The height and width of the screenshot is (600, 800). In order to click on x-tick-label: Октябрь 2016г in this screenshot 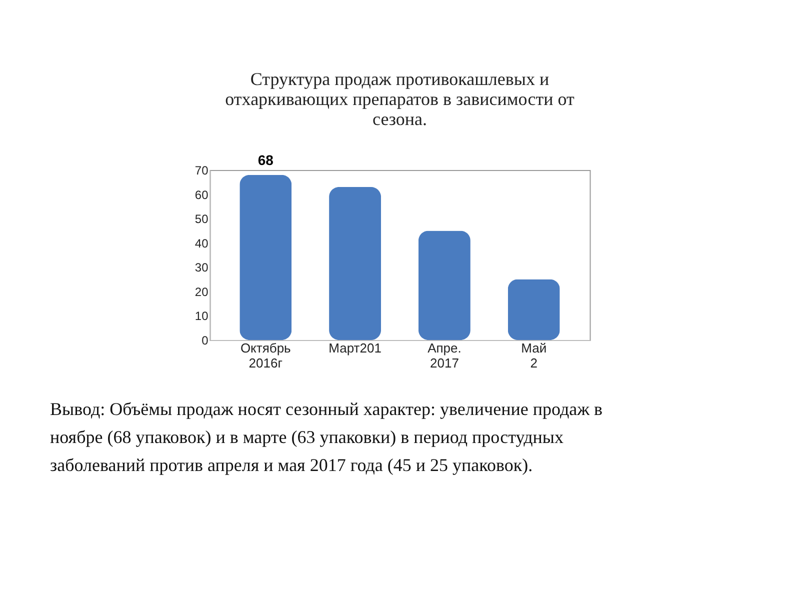, I will do `click(266, 355)`.